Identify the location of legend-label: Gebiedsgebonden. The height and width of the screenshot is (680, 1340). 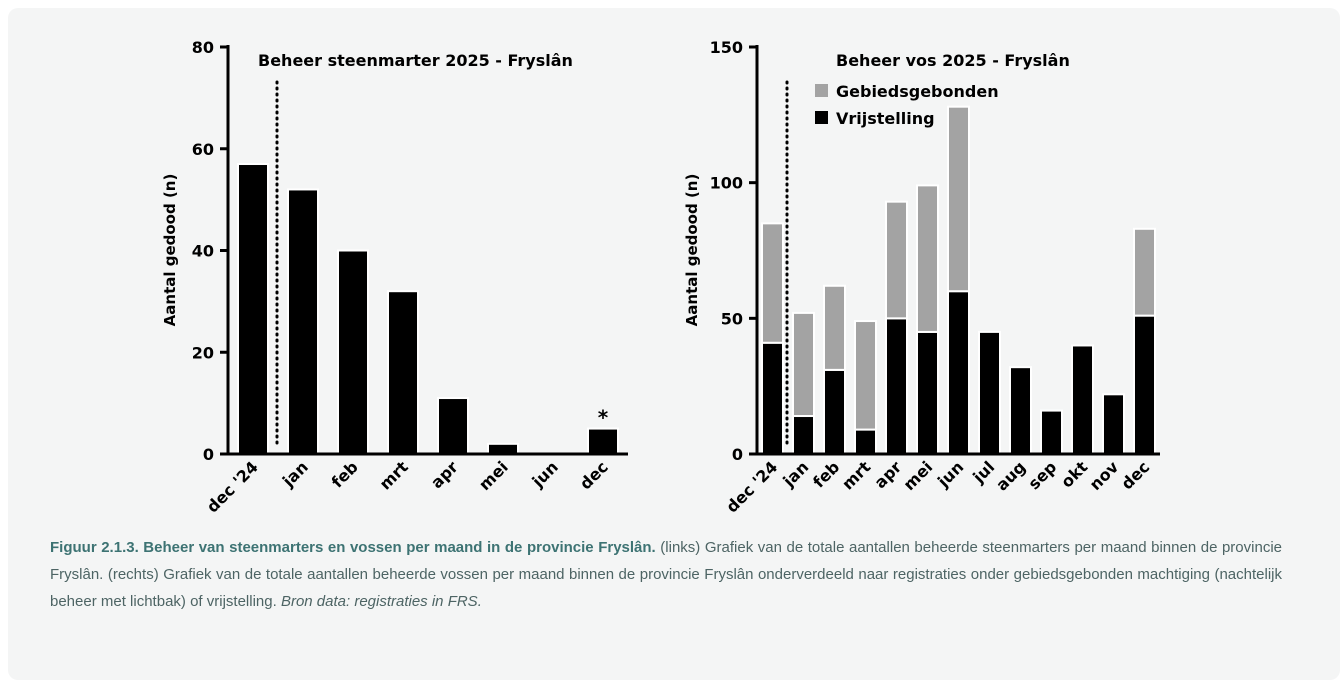
(917, 91).